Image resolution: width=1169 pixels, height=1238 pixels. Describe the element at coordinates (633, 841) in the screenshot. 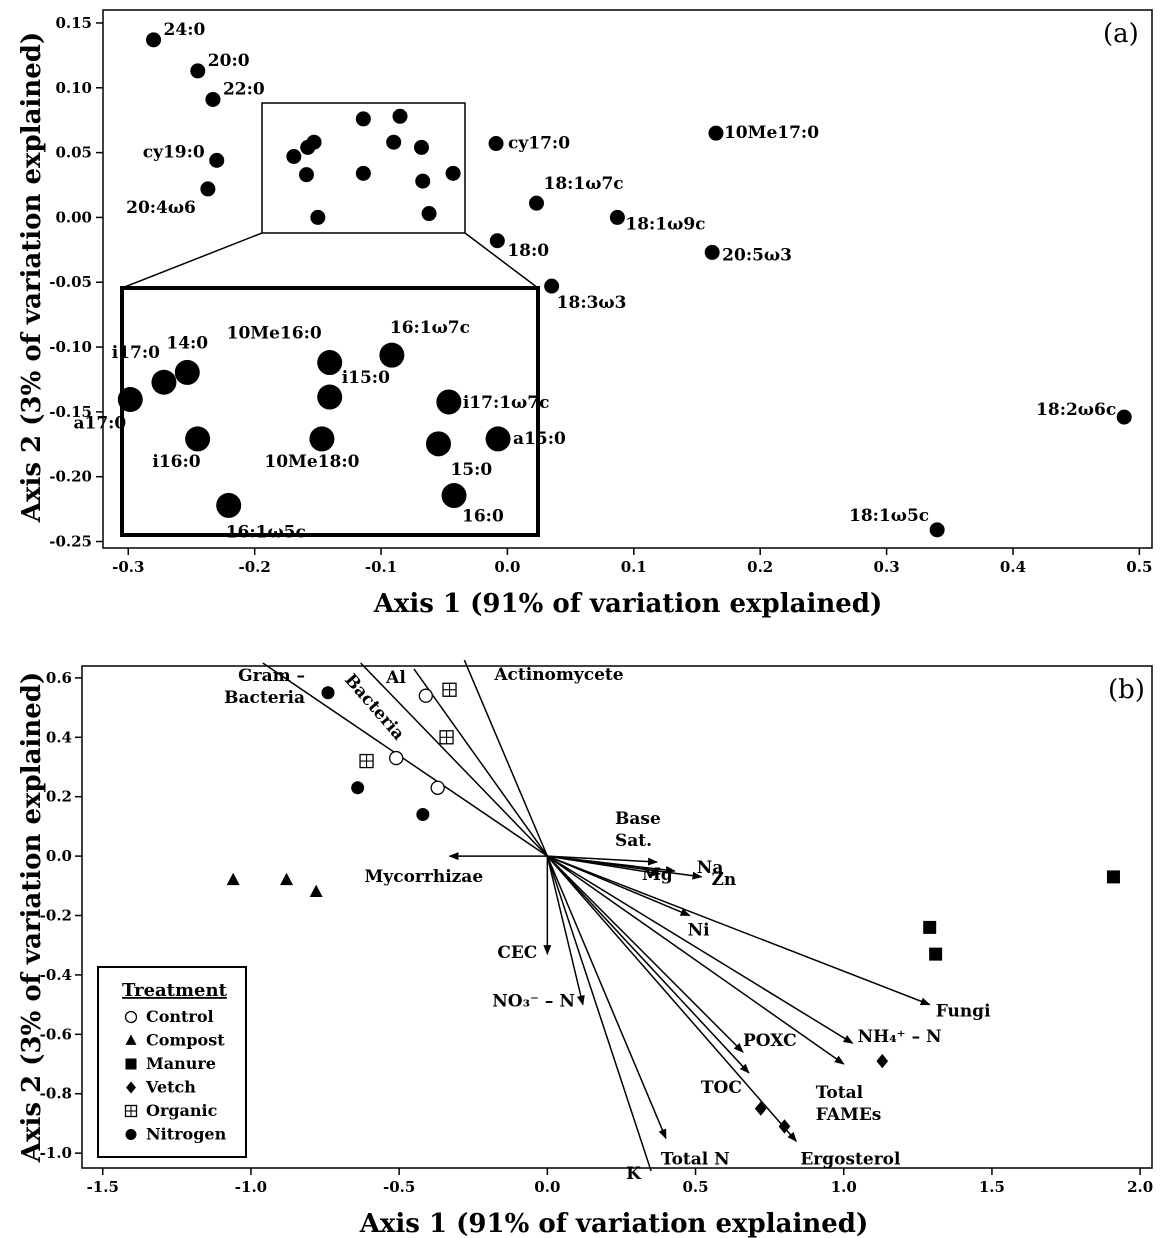

I see `vector-label-line: Sat.` at that location.